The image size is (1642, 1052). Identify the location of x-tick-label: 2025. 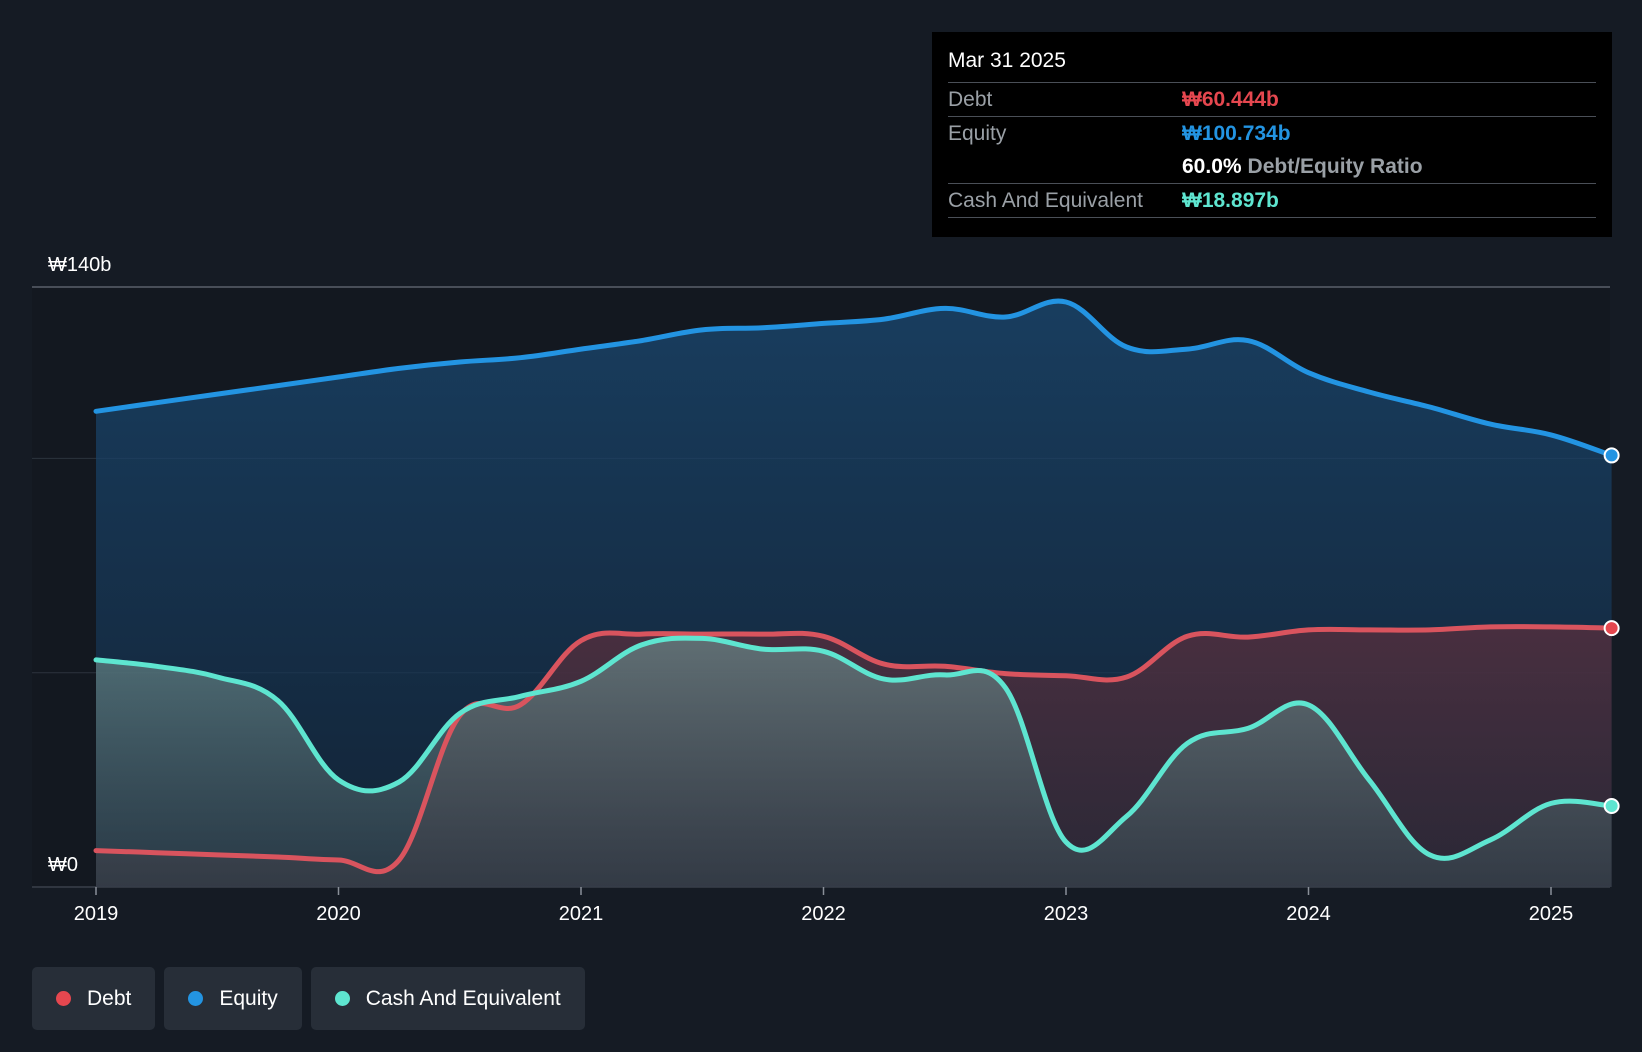
(1551, 914).